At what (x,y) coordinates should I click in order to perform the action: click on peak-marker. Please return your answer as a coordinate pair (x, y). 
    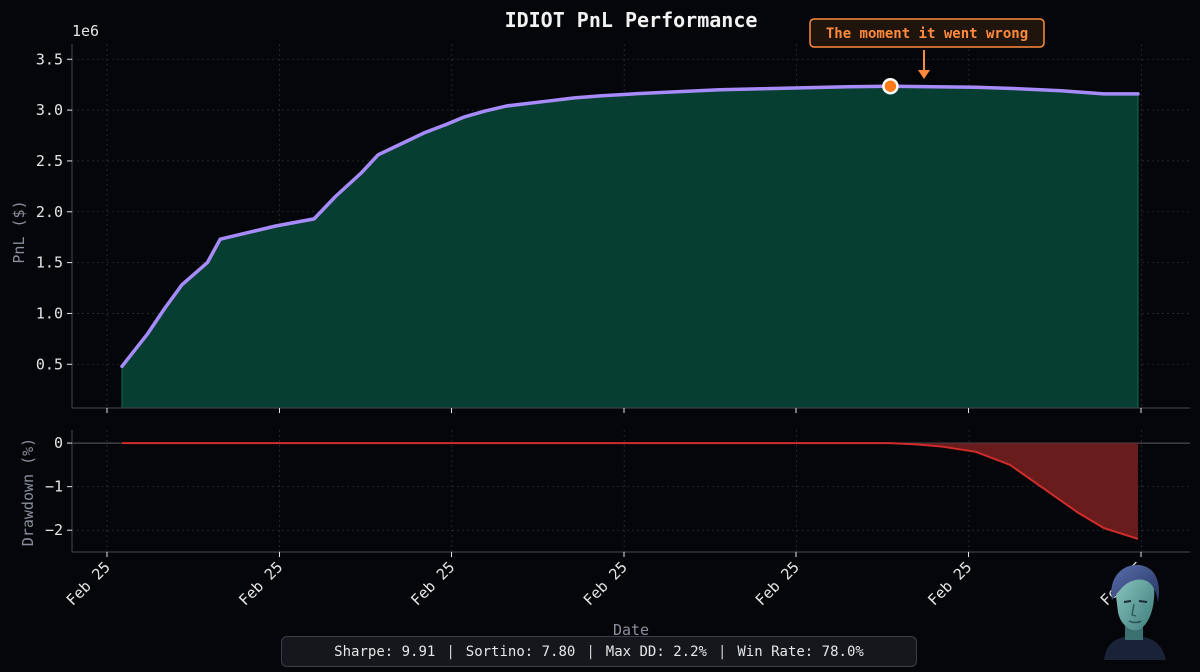
    Looking at the image, I should click on (890, 86).